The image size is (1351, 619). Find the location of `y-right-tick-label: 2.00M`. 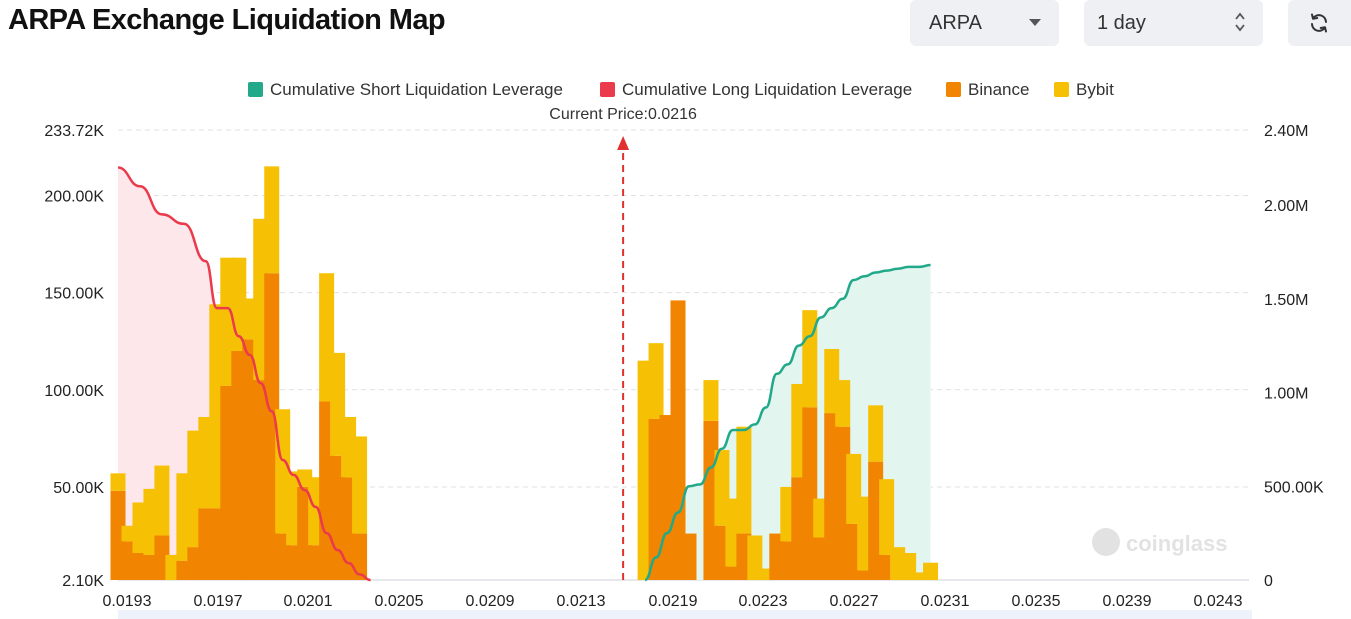

y-right-tick-label: 2.00M is located at coordinates (1286, 206).